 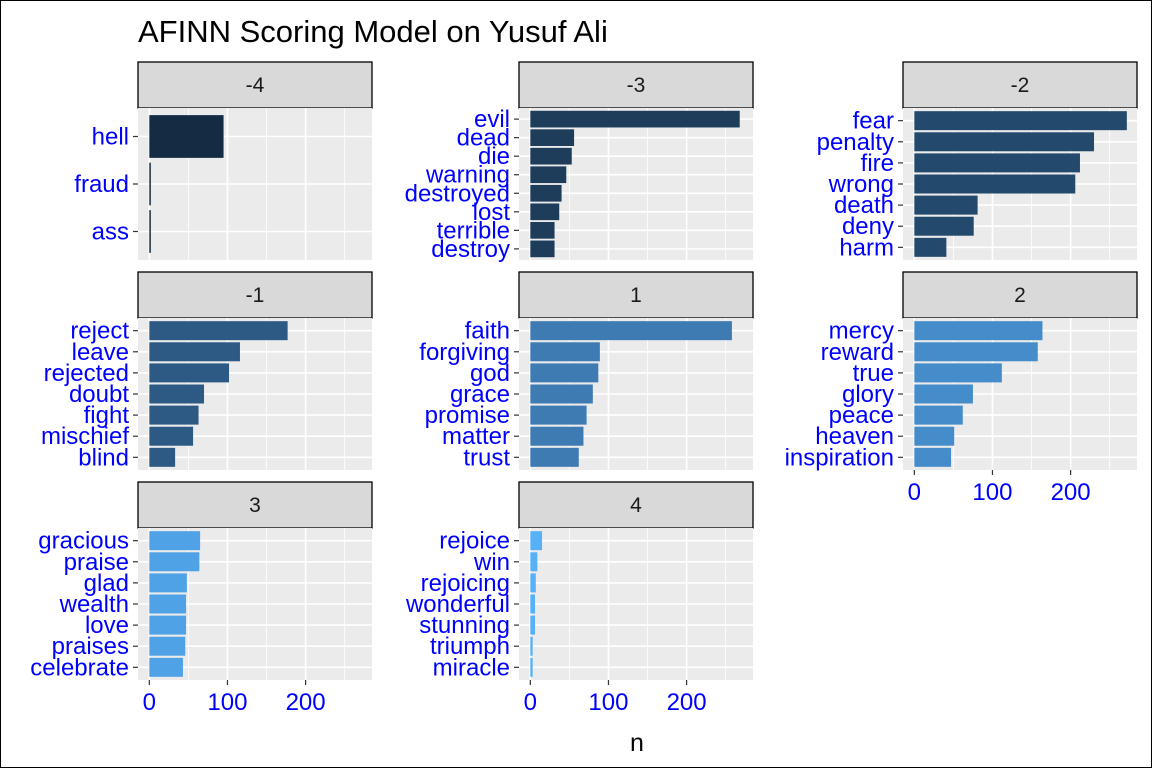 I want to click on facet-strip-label: -2, so click(x=1020, y=85).